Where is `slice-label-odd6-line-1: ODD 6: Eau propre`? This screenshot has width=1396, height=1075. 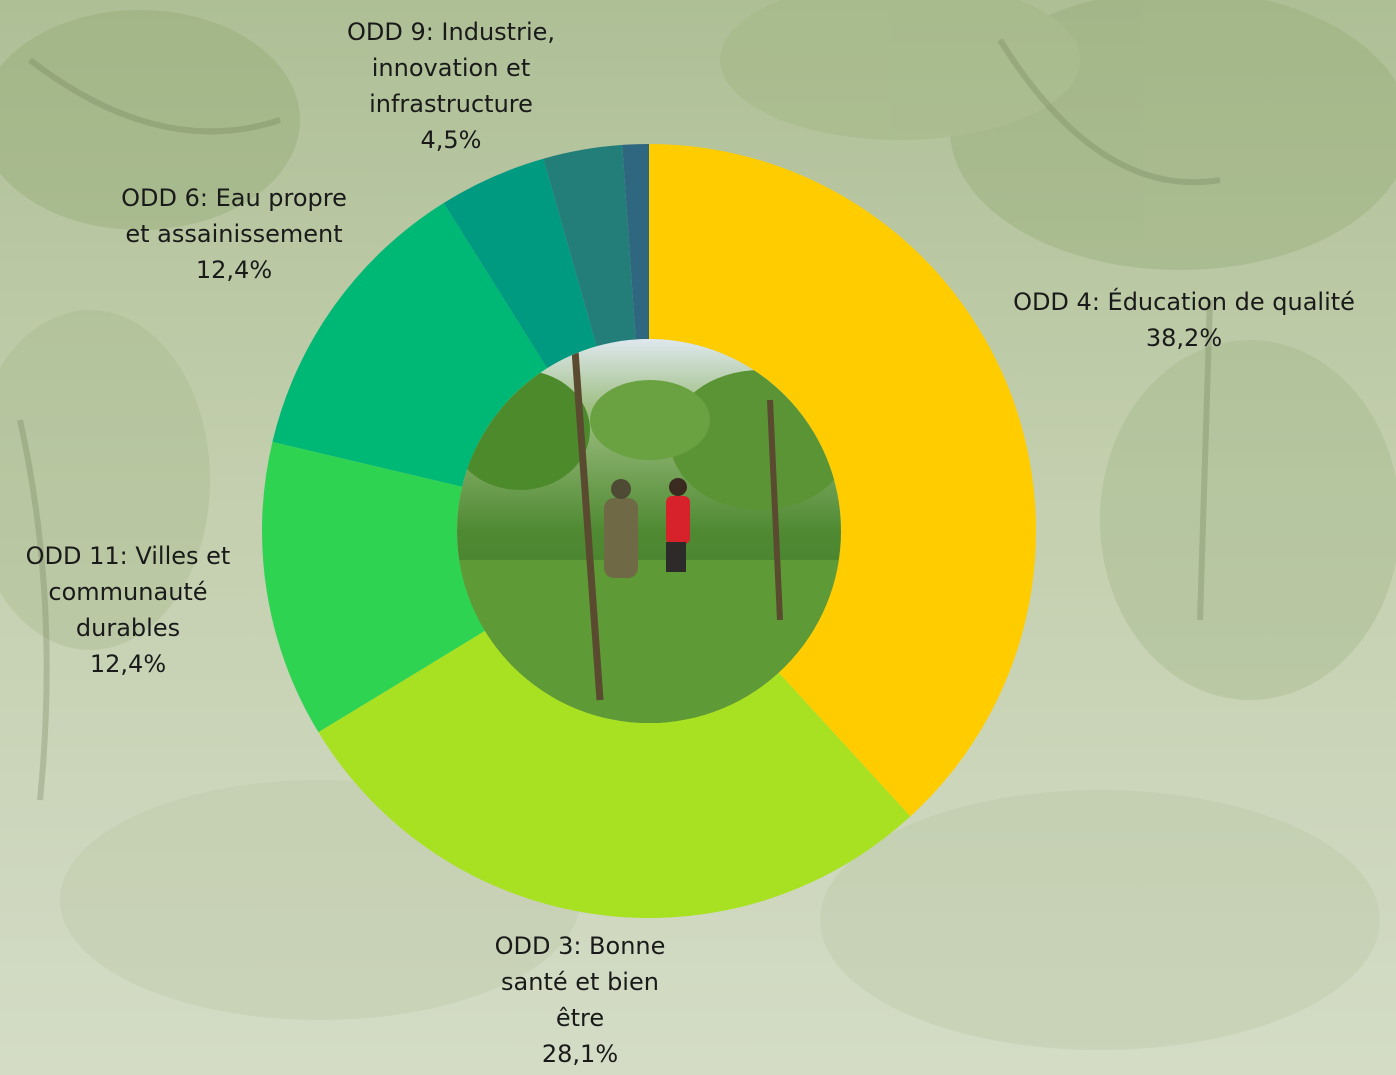
slice-label-odd6-line-1: ODD 6: Eau propre is located at coordinates (234, 198).